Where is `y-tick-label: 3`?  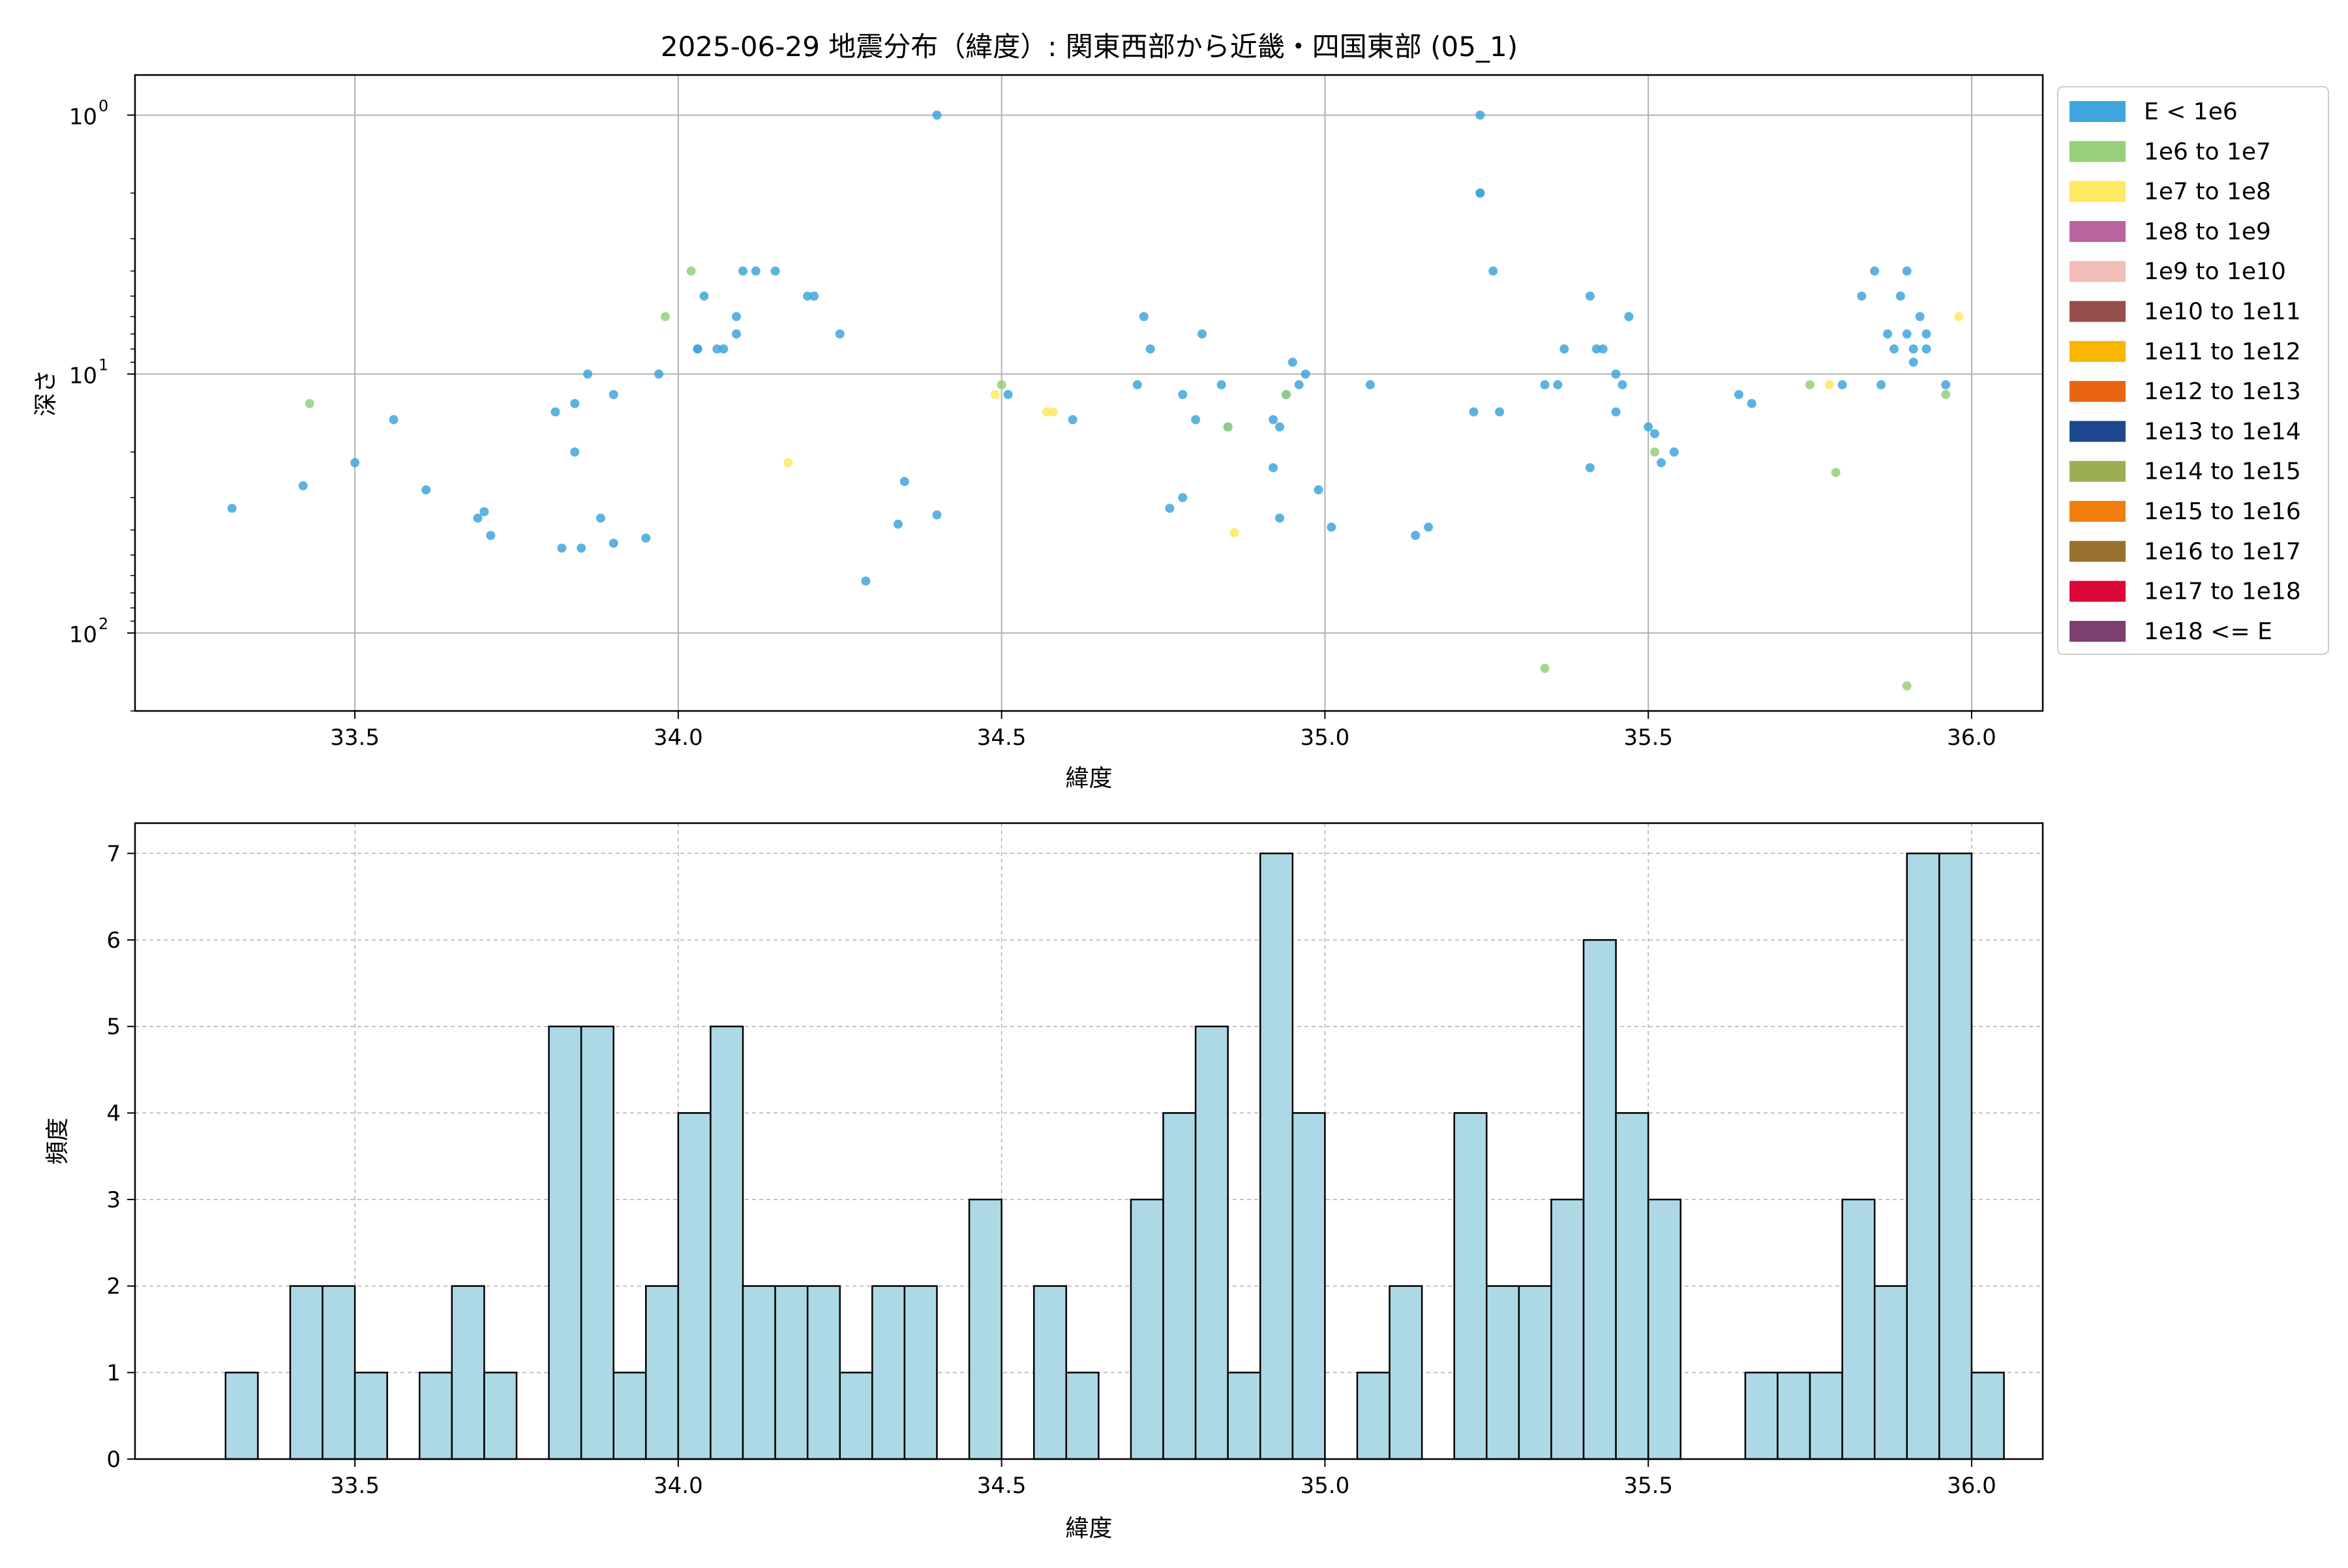 y-tick-label: 3 is located at coordinates (114, 1200).